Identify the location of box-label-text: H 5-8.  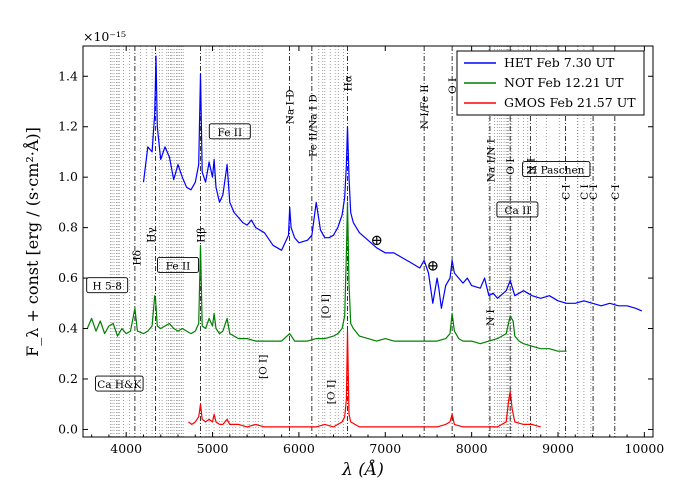
(106, 287).